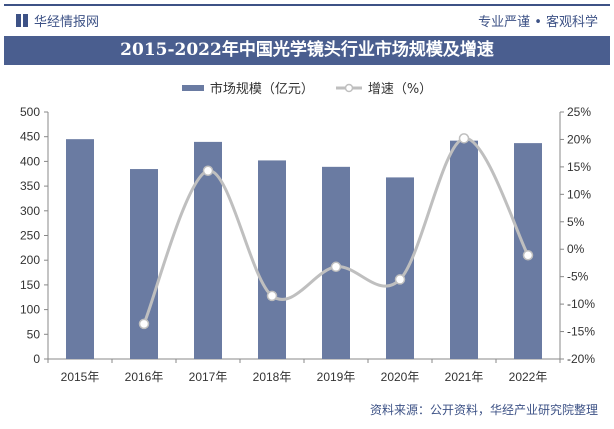 The image size is (614, 429). I want to click on left-tick-label: 50, so click(34, 334).